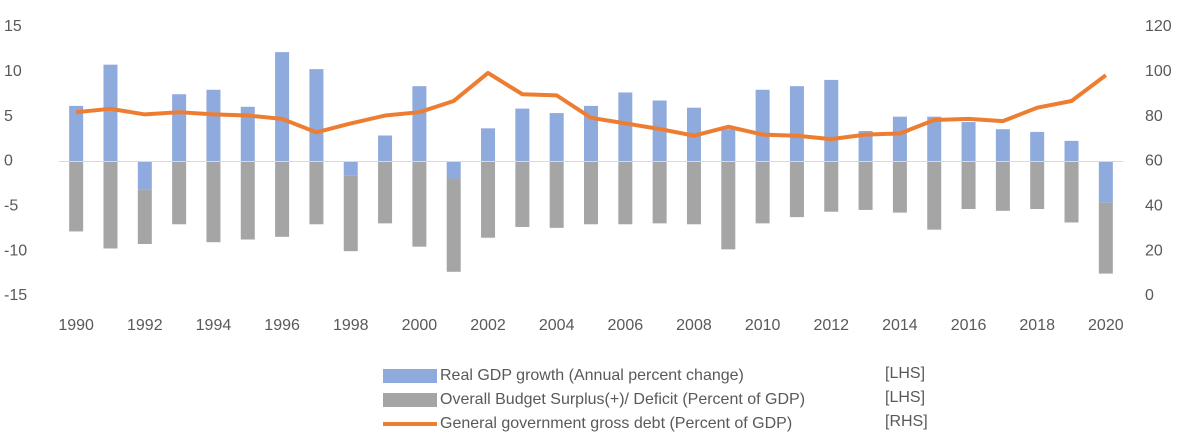 This screenshot has height=434, width=1184. Describe the element at coordinates (1037, 325) in the screenshot. I see `x-tick-label: 2018` at that location.